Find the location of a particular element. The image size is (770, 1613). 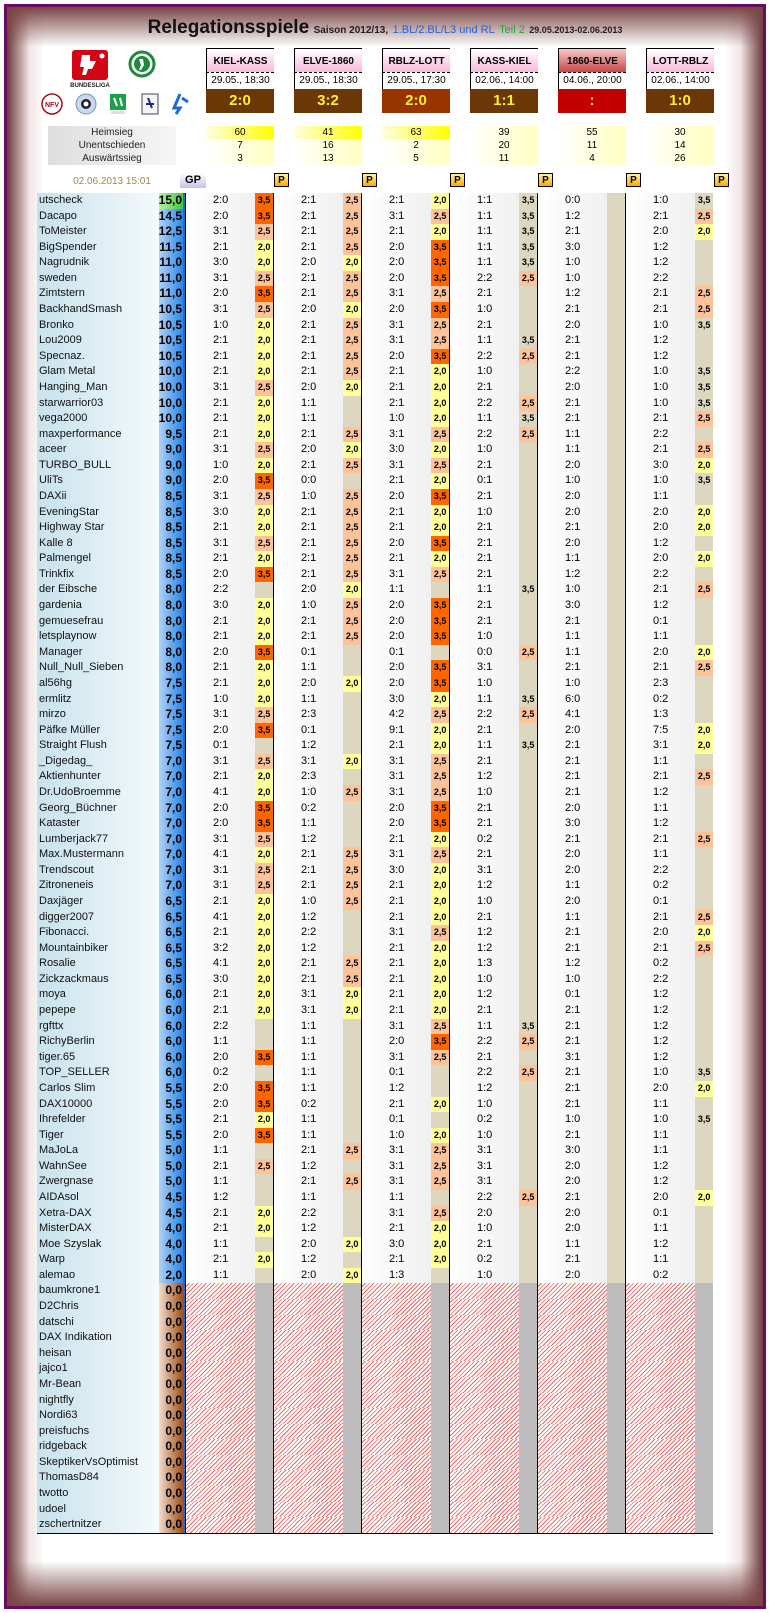

table-row: Manager 8,0 2:0 3,5 0:1 0:1 0:0 2,5 1:1 2:0 2,0 is located at coordinates (375, 652).